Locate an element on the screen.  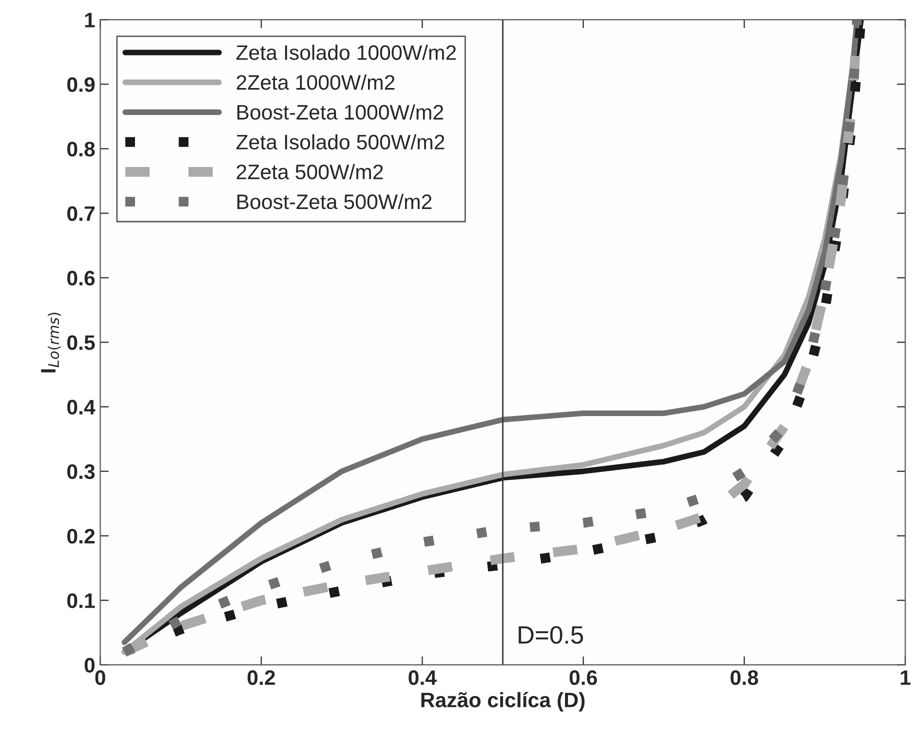
legend-label: Zeta Isolado 1000W/m2 is located at coordinates (346, 52).